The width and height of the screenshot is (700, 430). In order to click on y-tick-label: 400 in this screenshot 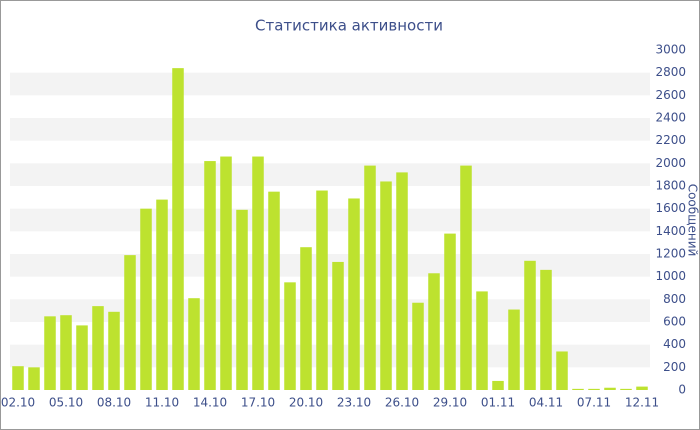, I will do `click(674, 344)`.